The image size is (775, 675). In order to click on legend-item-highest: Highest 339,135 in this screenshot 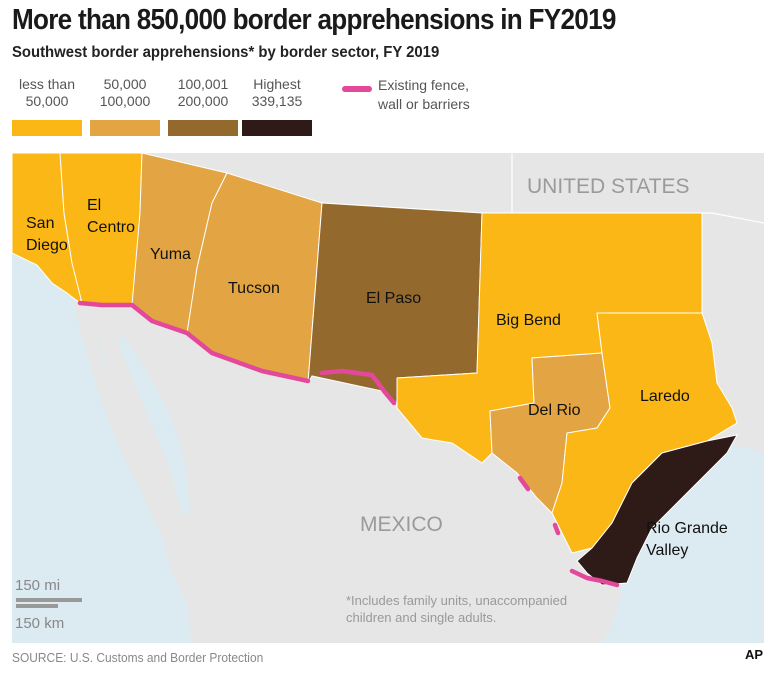, I will do `click(277, 106)`.